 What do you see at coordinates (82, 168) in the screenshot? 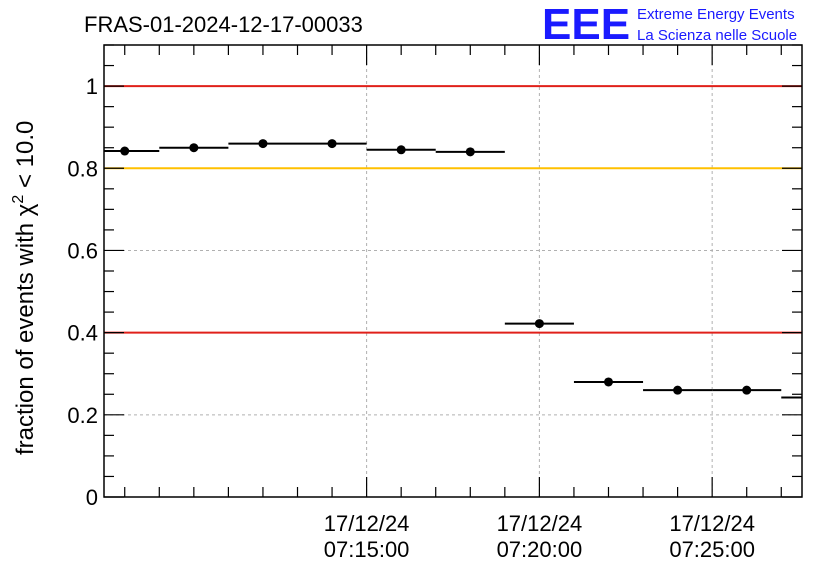
I see `y-tick-label: 0.8` at bounding box center [82, 168].